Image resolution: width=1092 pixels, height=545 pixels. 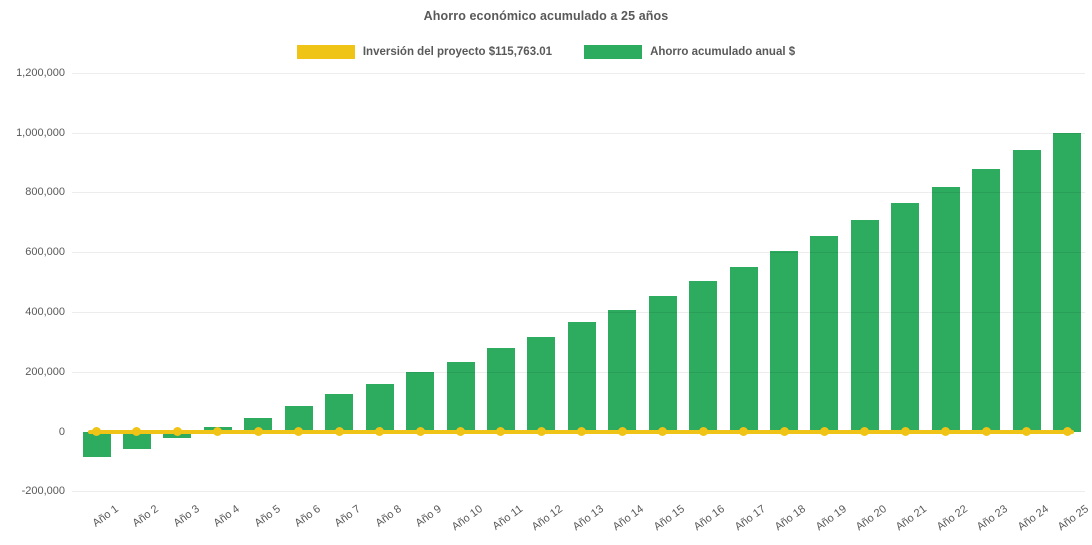 What do you see at coordinates (145, 516) in the screenshot?
I see `x-tick-label: Año 2` at bounding box center [145, 516].